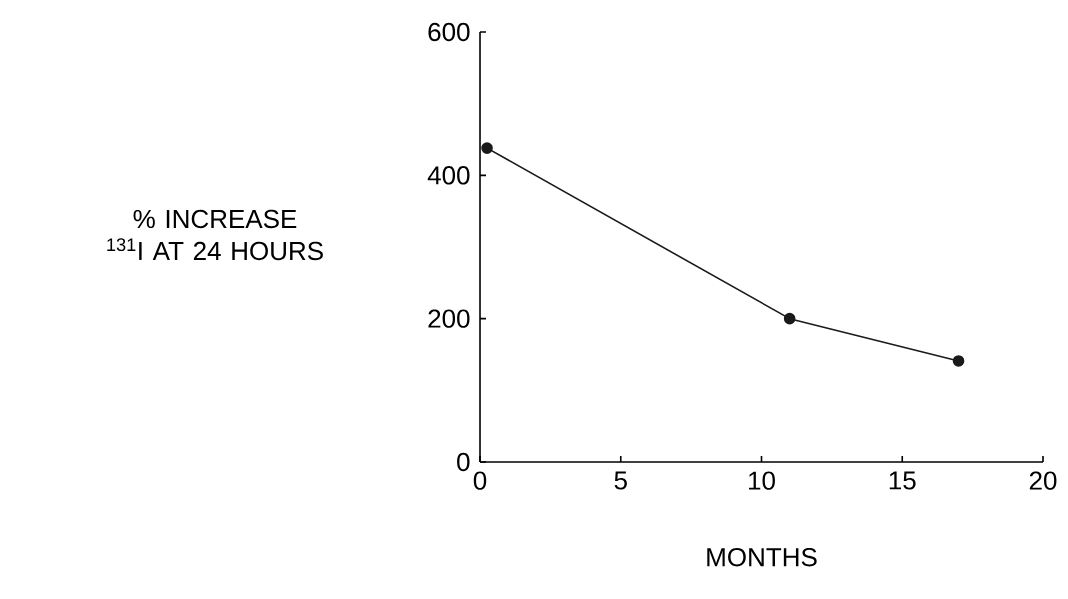 This screenshot has width=1068, height=599. Describe the element at coordinates (215, 235) in the screenshot. I see `y-axis-title: % INCREASE $^{131}$I AT 24 HOURS` at that location.